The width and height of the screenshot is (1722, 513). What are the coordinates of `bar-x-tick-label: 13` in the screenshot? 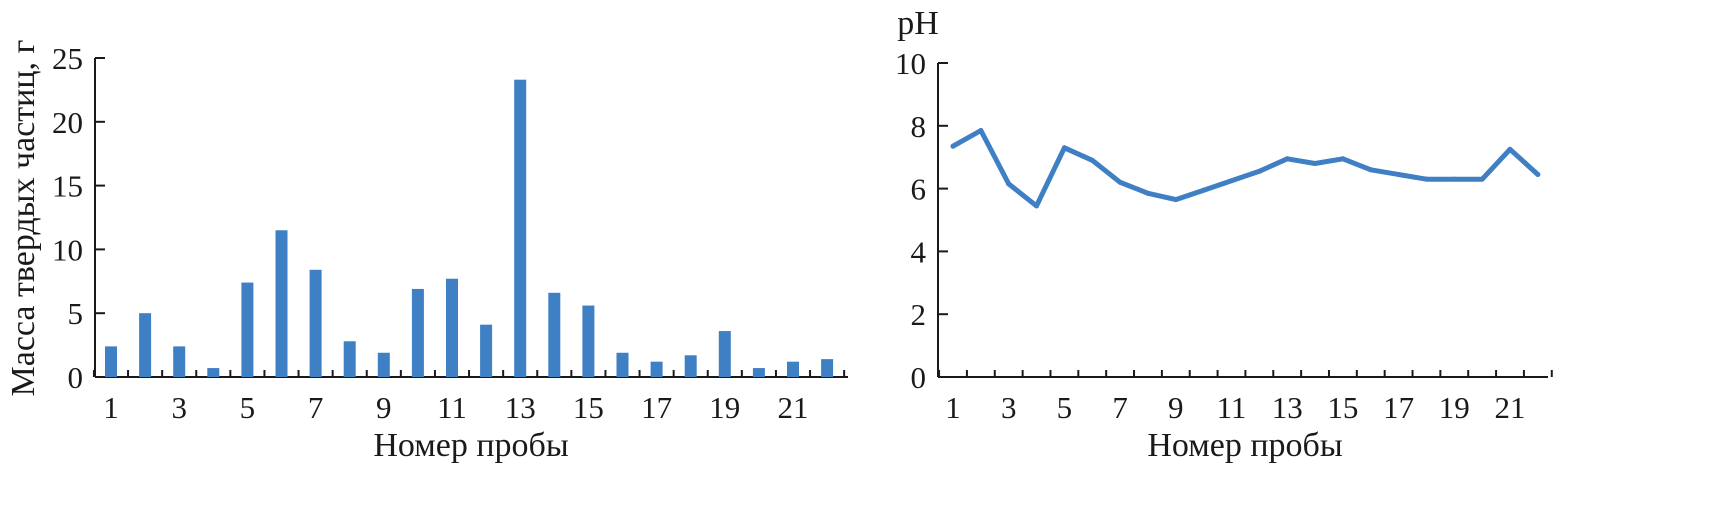 It's located at (520, 407).